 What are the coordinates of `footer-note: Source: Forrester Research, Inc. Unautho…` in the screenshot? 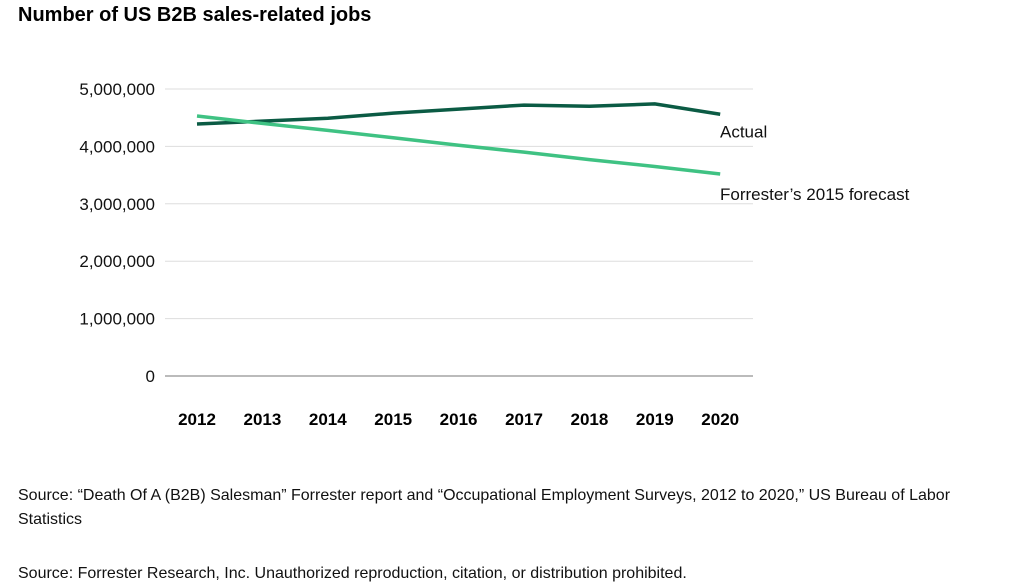 It's located at (352, 573).